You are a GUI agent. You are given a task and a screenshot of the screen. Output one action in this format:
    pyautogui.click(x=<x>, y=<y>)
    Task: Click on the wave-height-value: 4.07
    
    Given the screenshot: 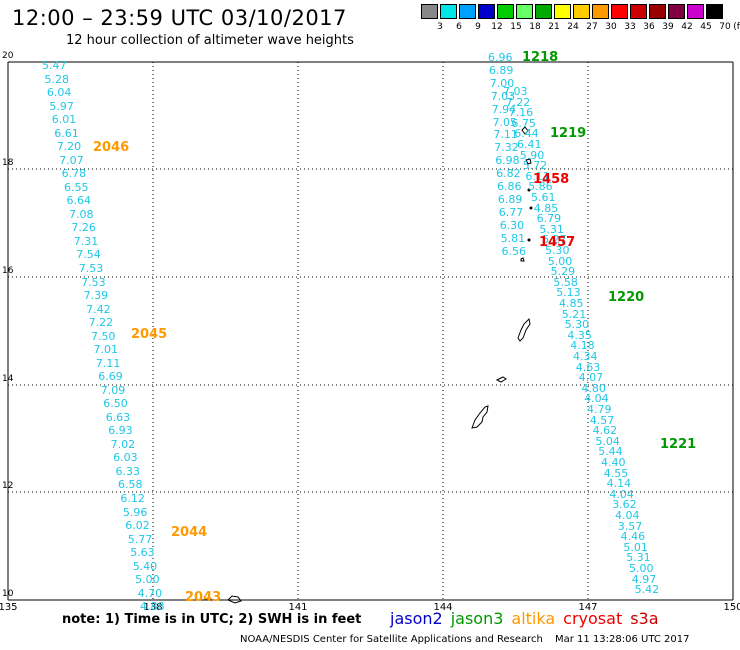 What is the action you would take?
    pyautogui.click(x=591, y=378)
    